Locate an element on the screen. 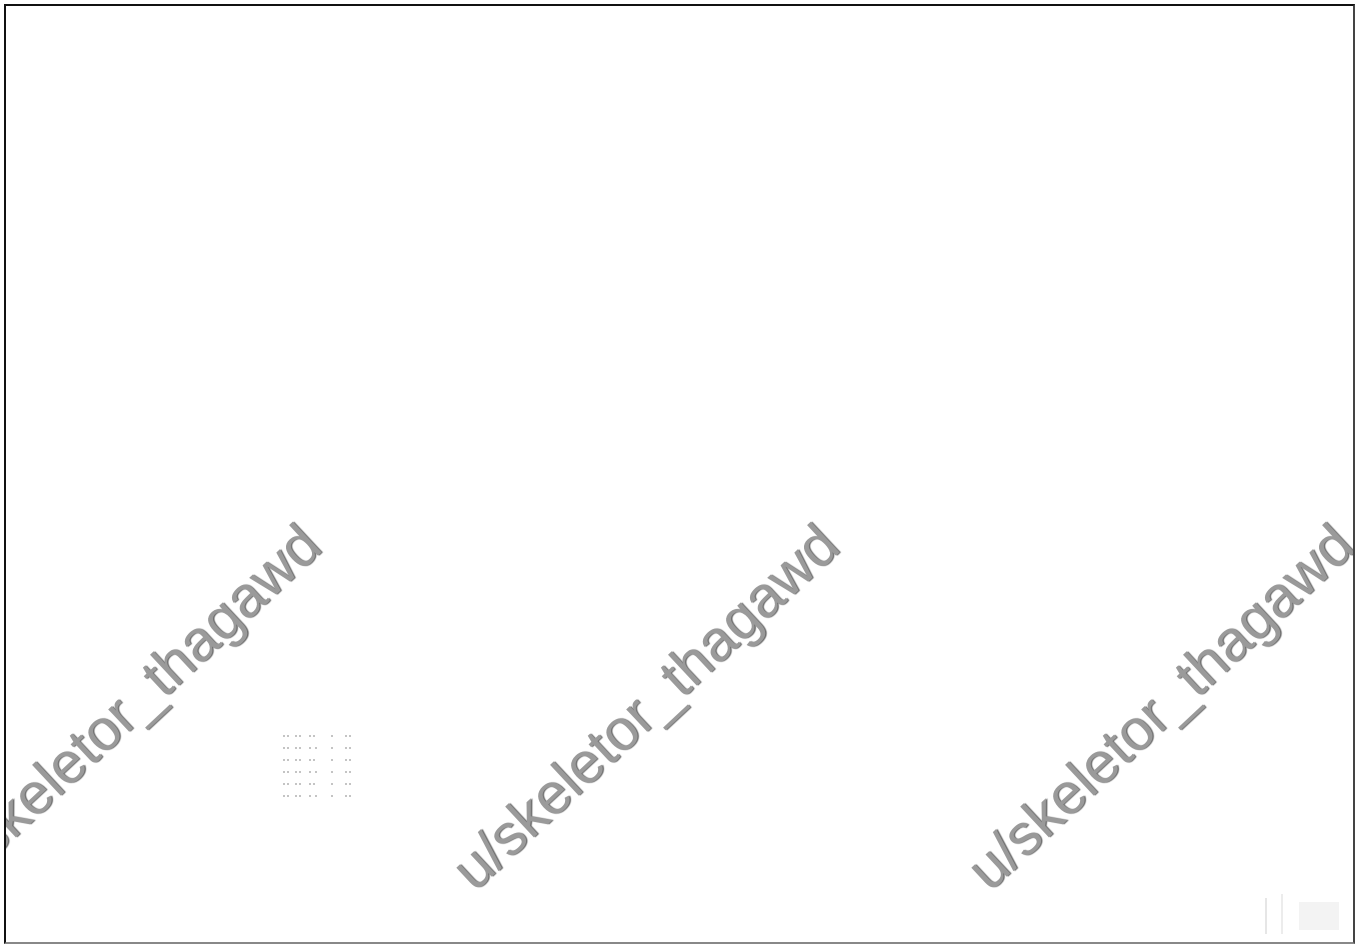 Image resolution: width=1361 pixels, height=948 pixels. dot-grid-artifact is located at coordinates (317, 766).